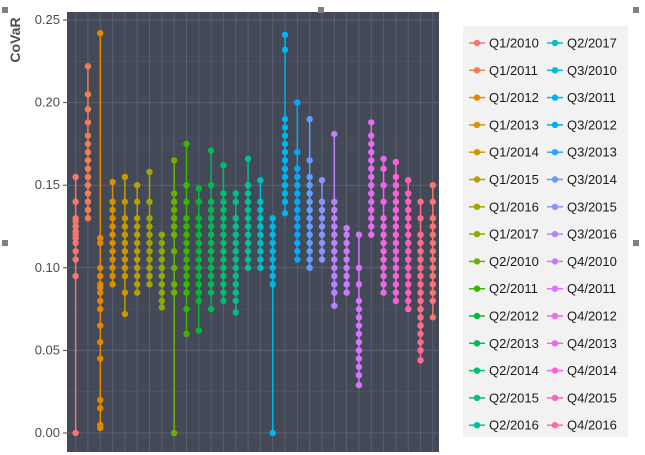 This screenshot has height=455, width=645. Describe the element at coordinates (15, 39) in the screenshot. I see `y-axis-label: CoVaR` at that location.